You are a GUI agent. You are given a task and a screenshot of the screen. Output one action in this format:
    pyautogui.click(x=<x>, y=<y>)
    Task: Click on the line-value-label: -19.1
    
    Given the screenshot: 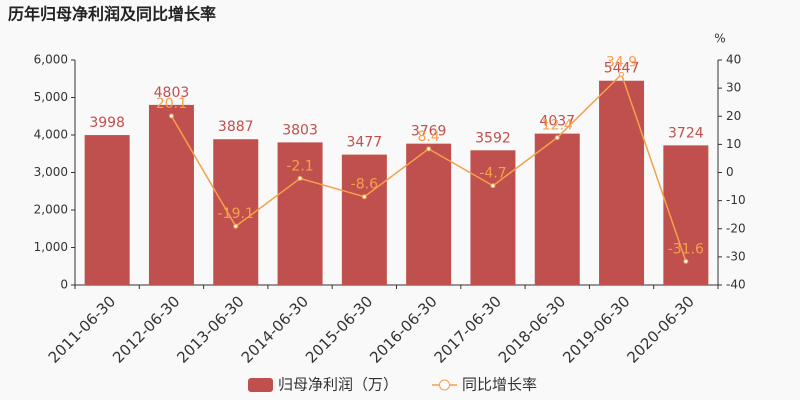 What is the action you would take?
    pyautogui.click(x=236, y=214)
    